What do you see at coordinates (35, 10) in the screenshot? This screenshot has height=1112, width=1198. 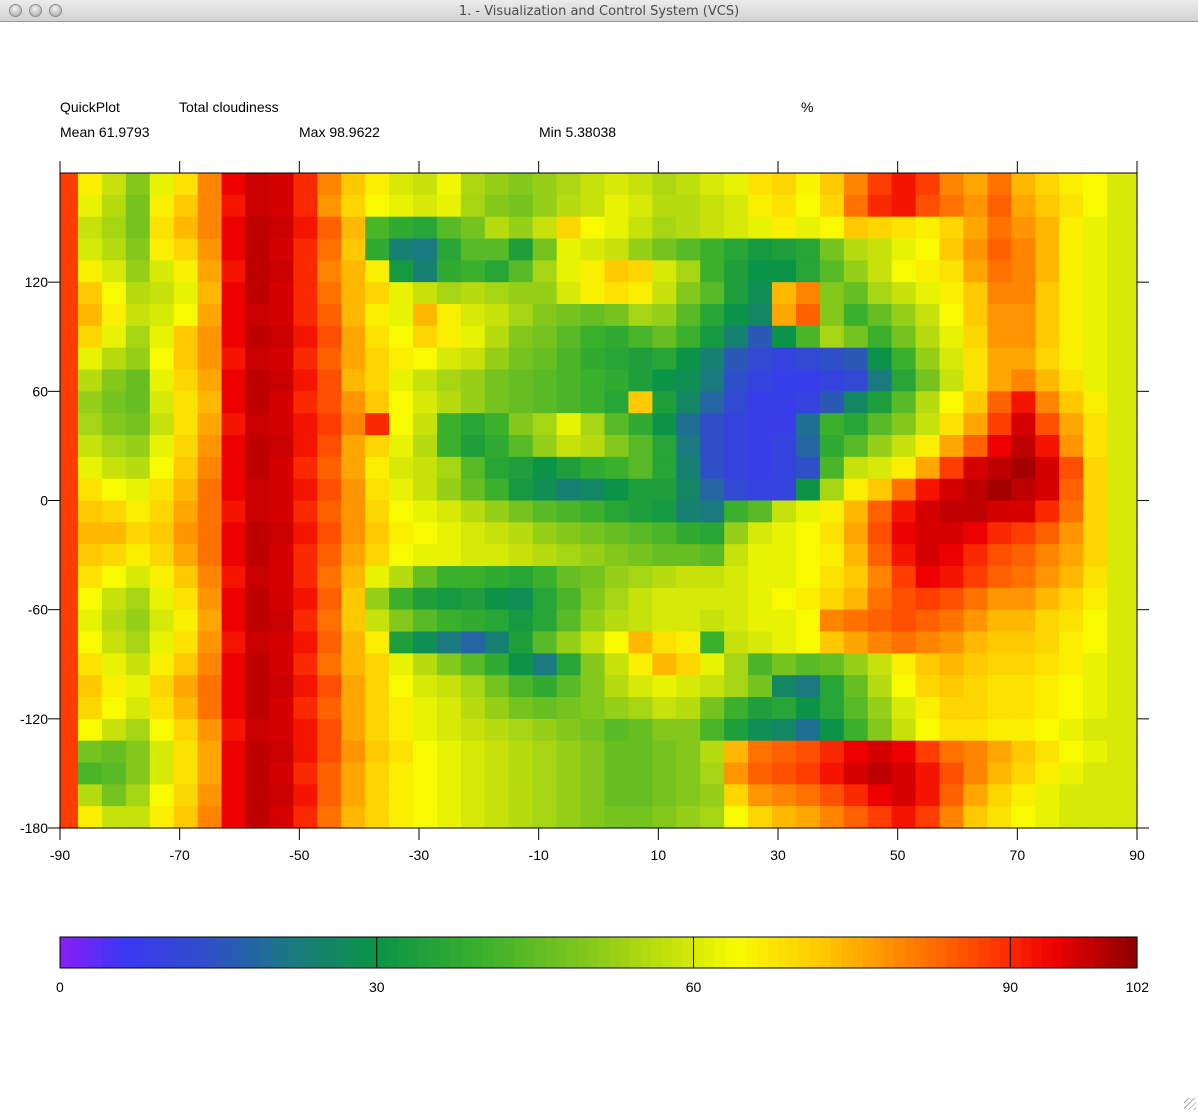 I see `minimize-window-button` at bounding box center [35, 10].